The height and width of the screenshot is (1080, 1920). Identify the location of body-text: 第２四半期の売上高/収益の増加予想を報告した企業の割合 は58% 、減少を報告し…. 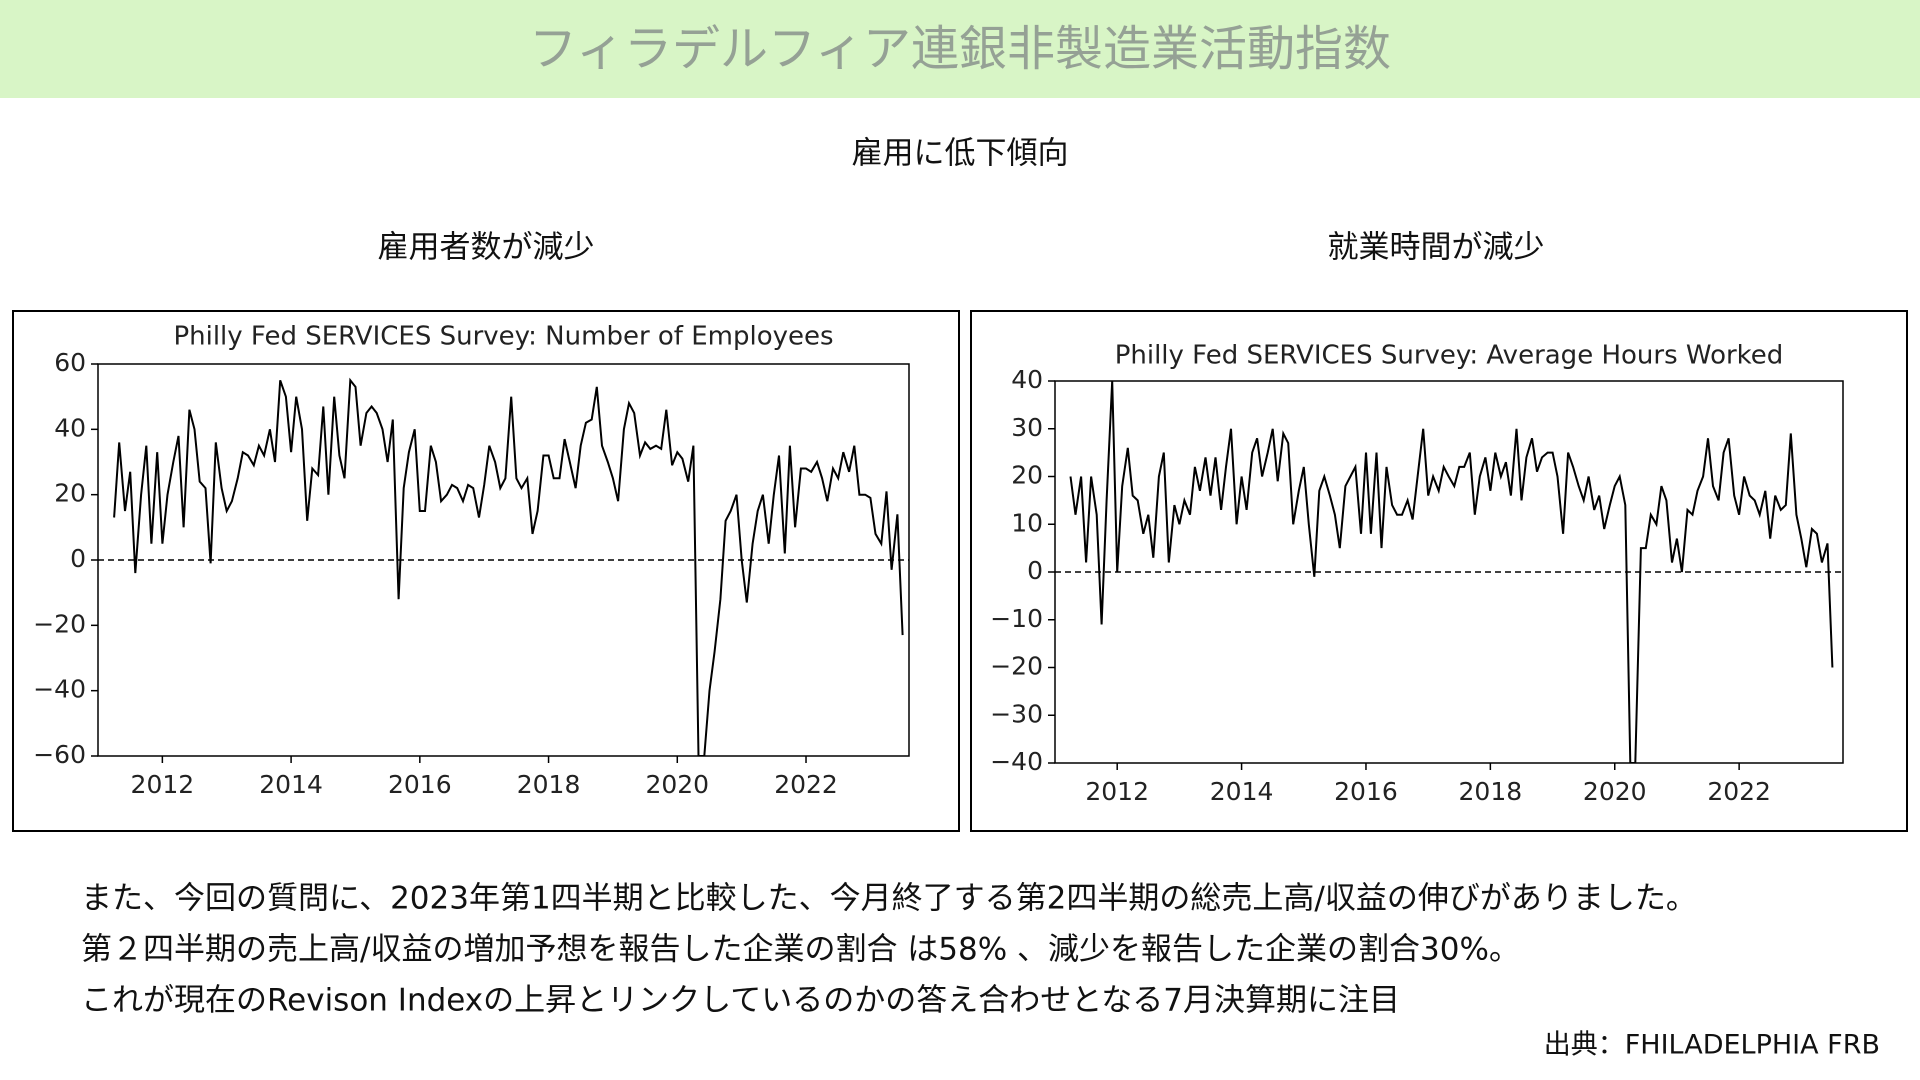
(800, 950).